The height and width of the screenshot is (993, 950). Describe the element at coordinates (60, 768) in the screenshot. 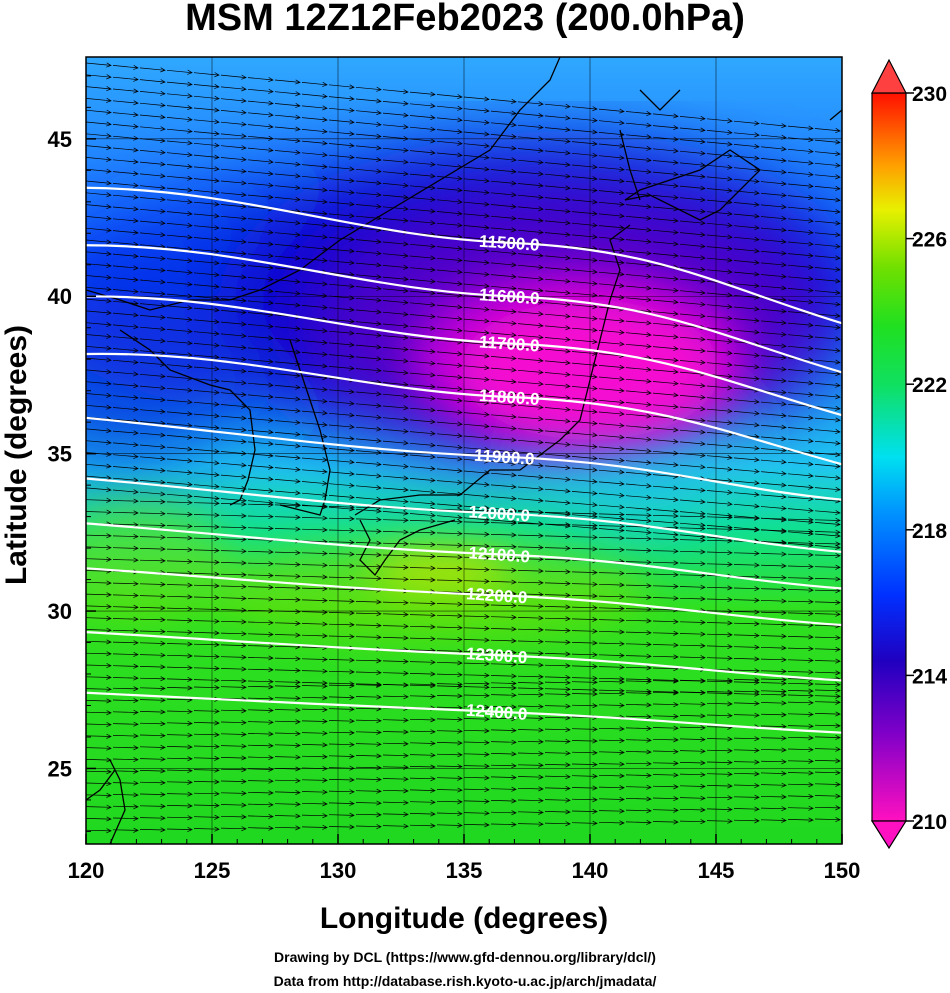

I see `y-tick-label: 25` at that location.